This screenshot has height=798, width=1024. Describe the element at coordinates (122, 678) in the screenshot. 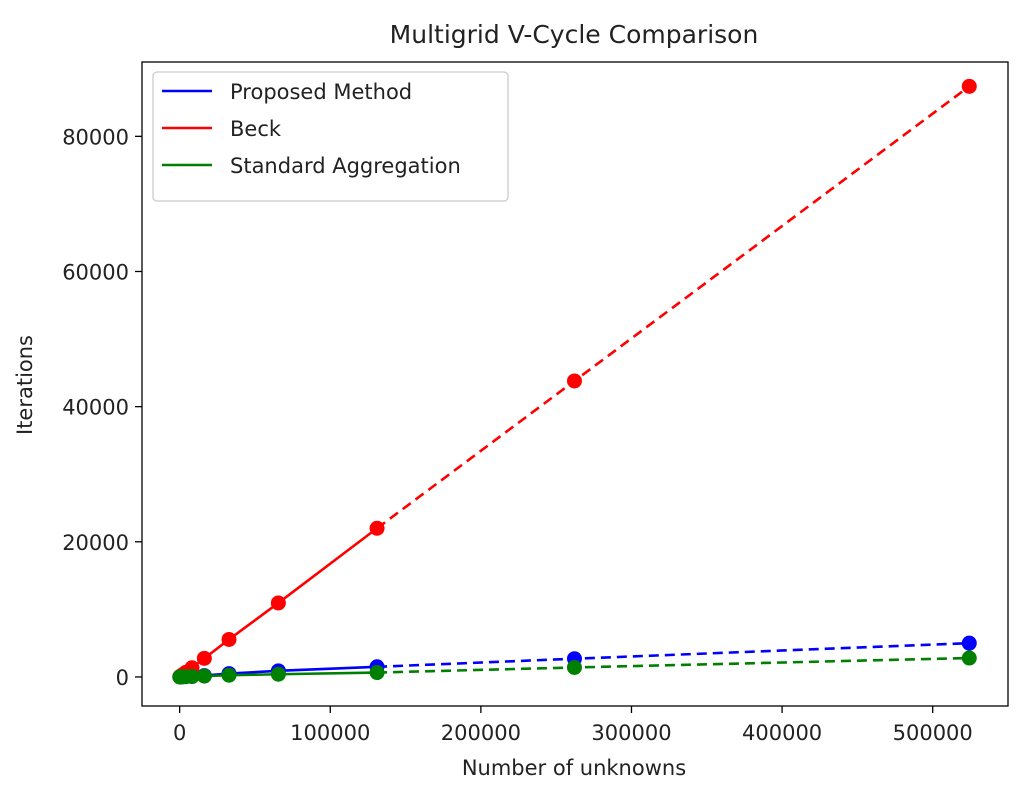

I see `y-tick-label: 0` at that location.